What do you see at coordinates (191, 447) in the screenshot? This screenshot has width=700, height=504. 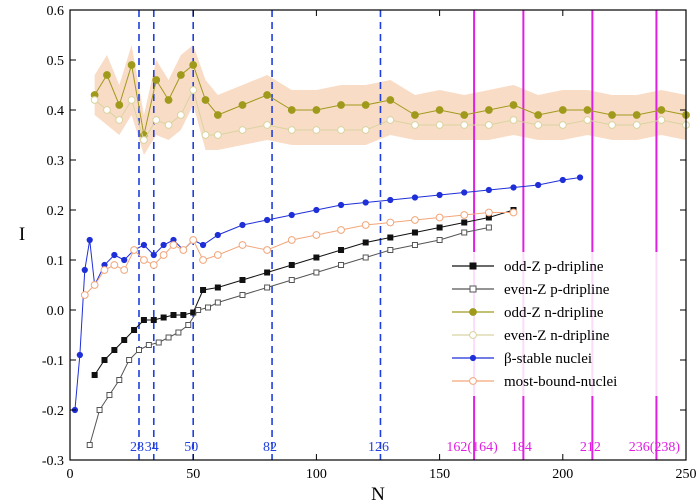 I see `magic-label-known: 50` at bounding box center [191, 447].